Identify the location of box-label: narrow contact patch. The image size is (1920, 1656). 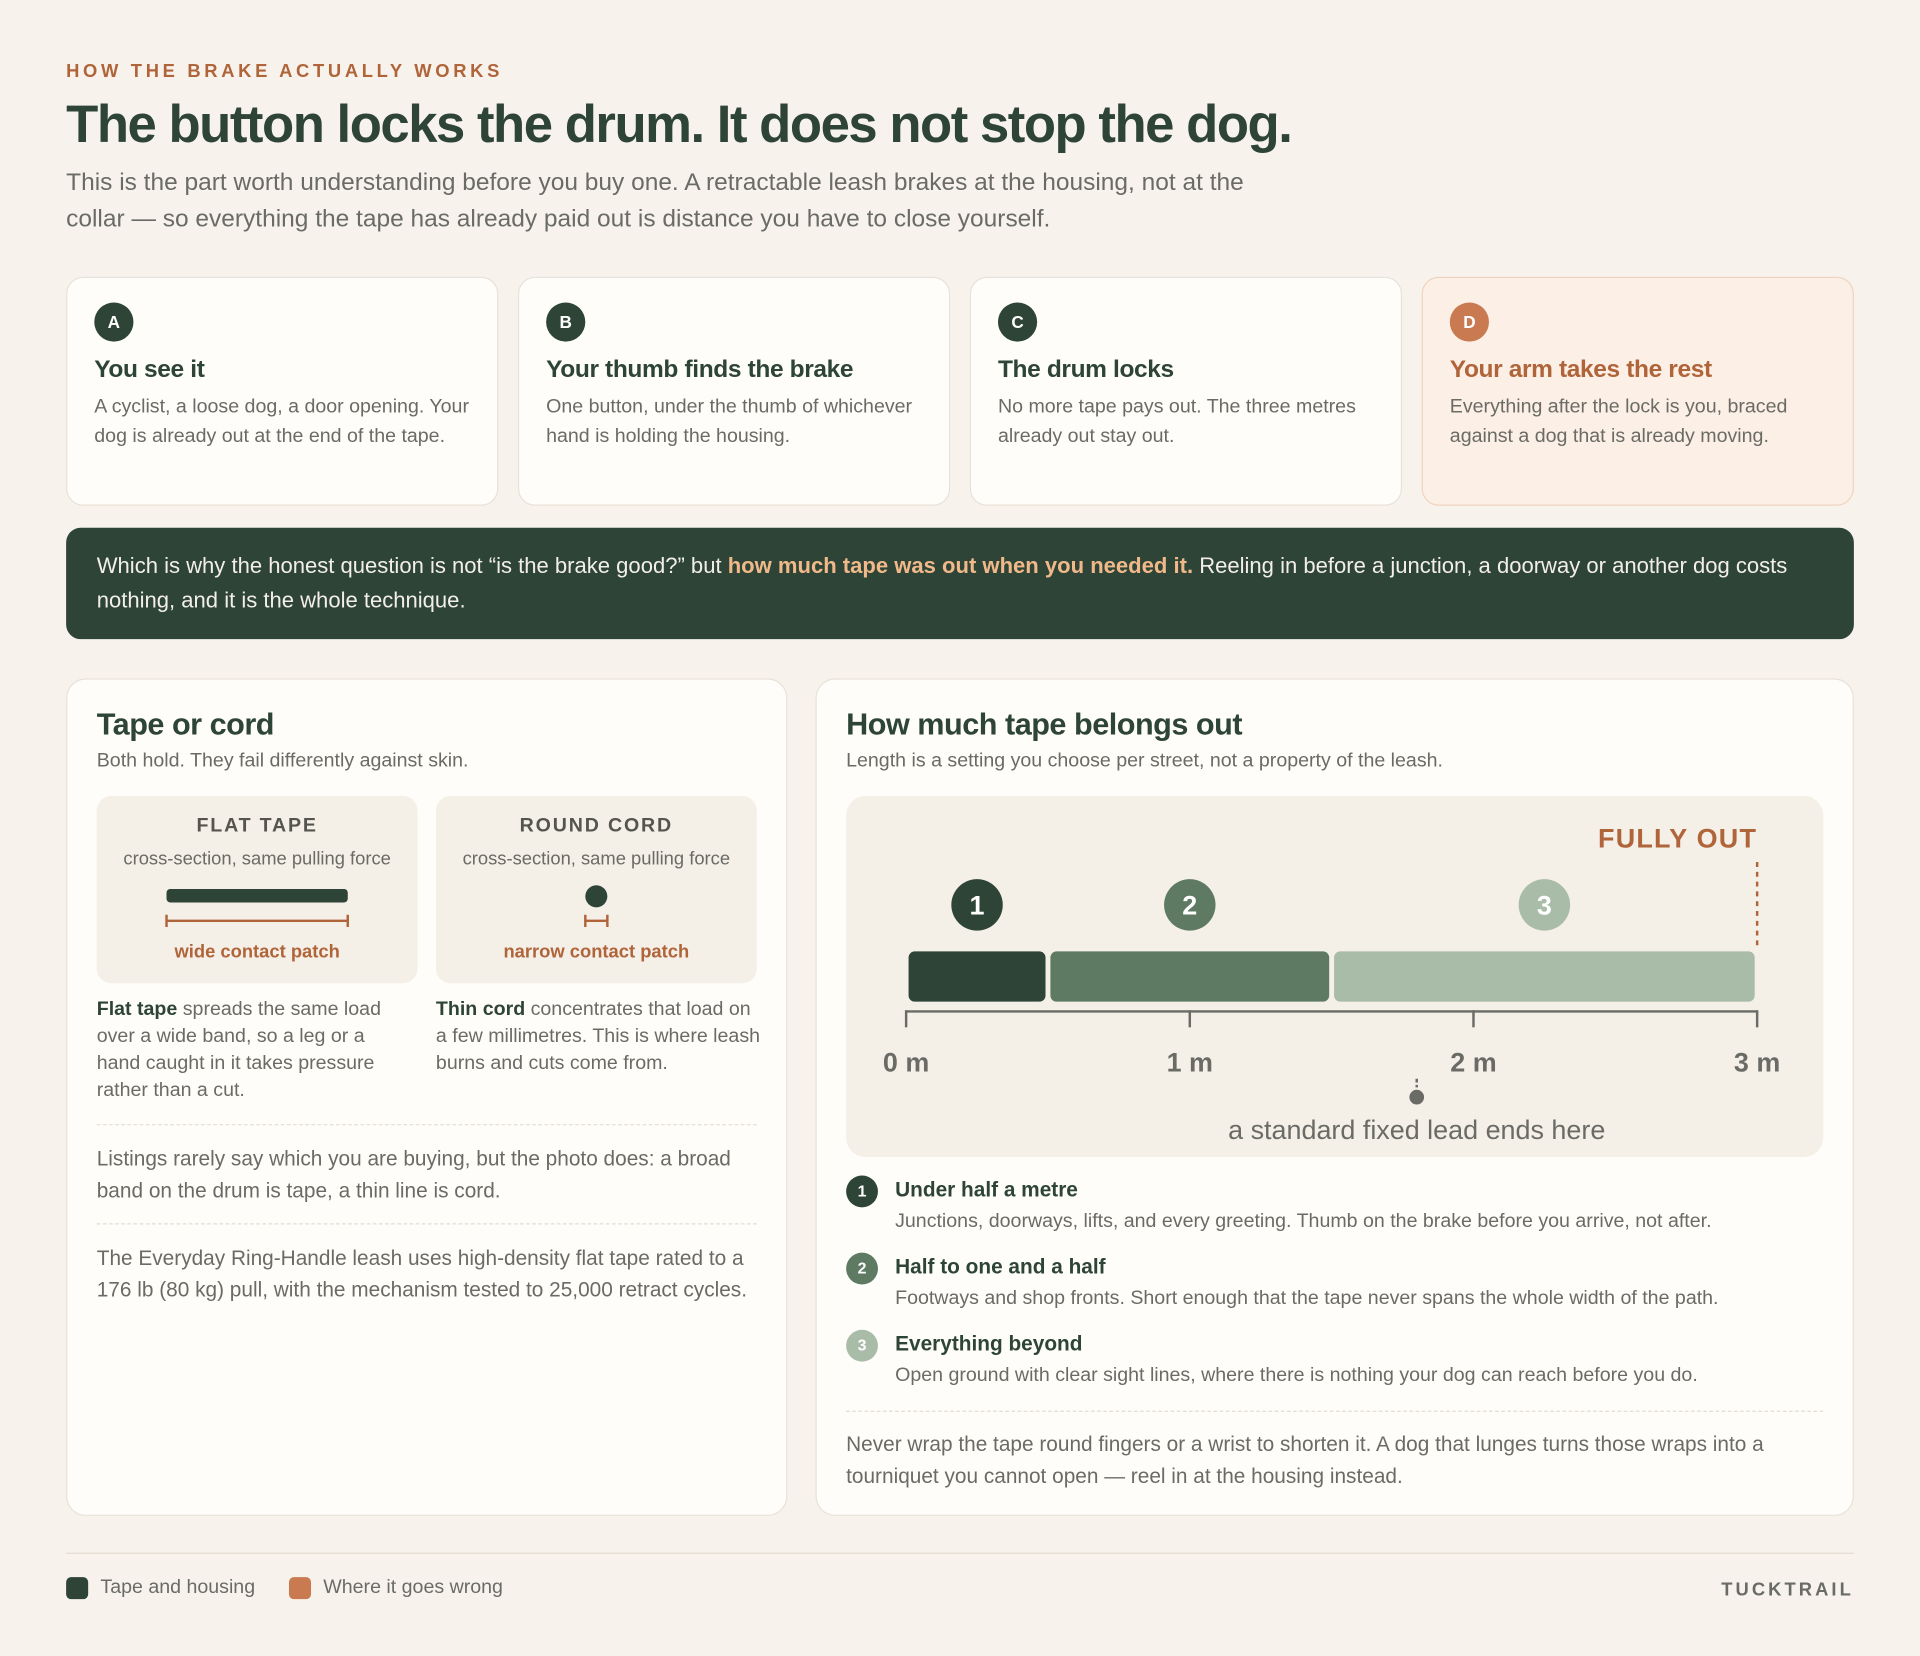
(596, 952).